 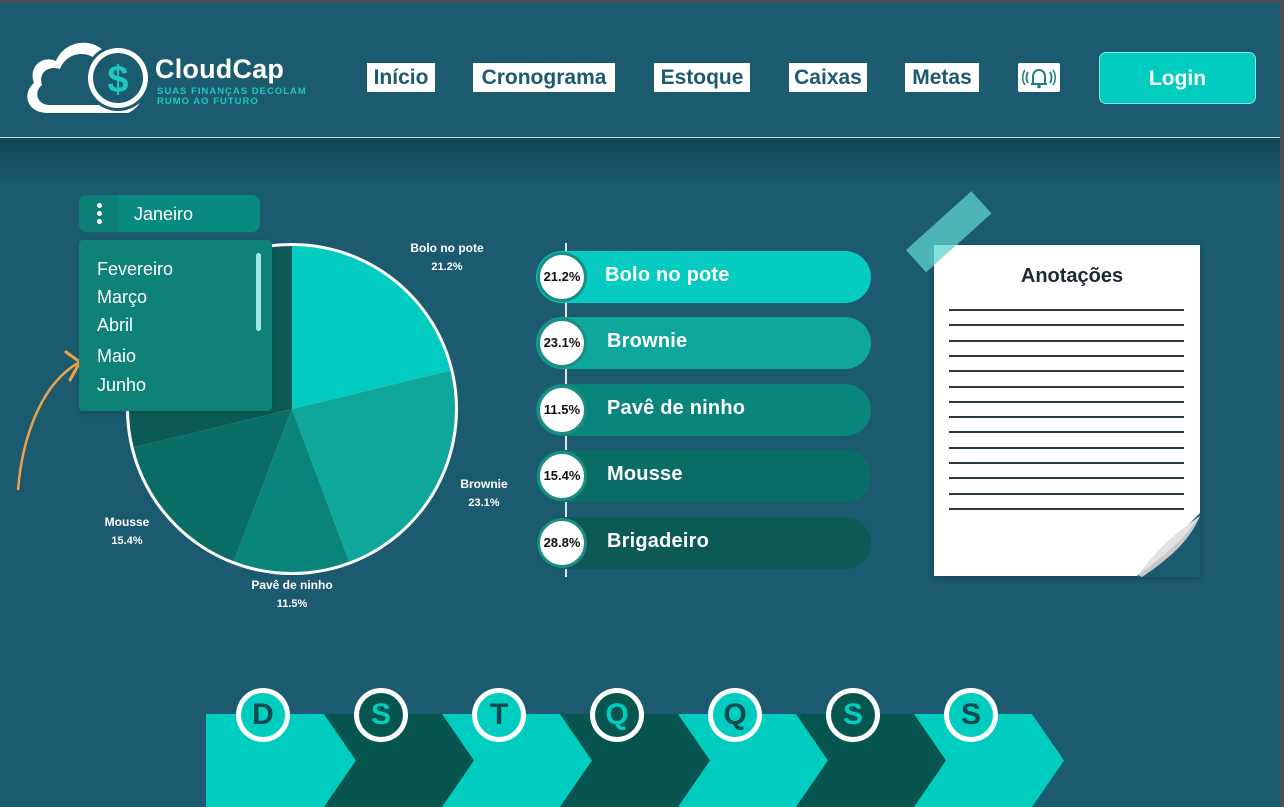 I want to click on legend-item-label: Bolo no pote, so click(x=667, y=275).